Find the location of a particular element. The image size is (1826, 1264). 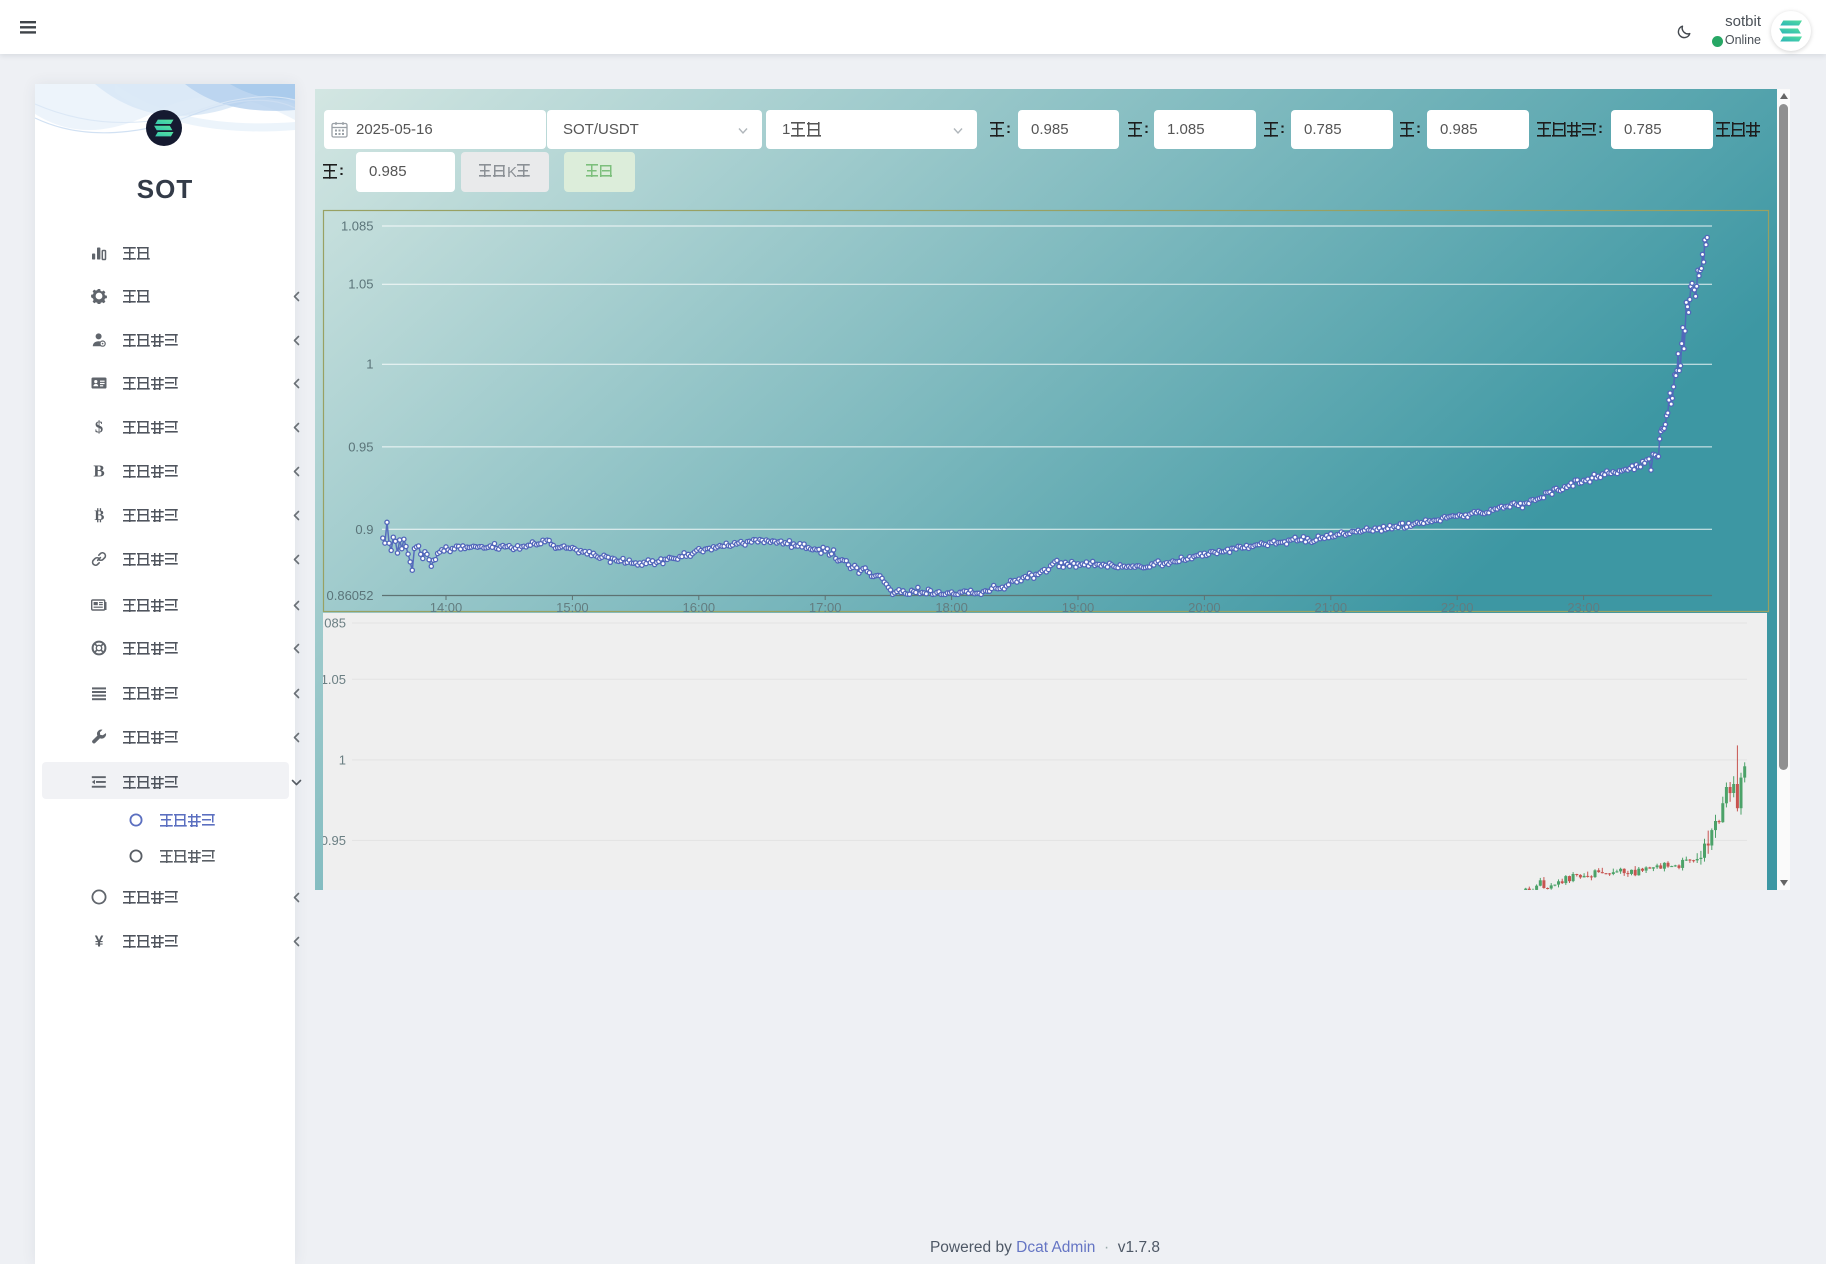

svg-text: 17:00 is located at coordinates (825, 607).